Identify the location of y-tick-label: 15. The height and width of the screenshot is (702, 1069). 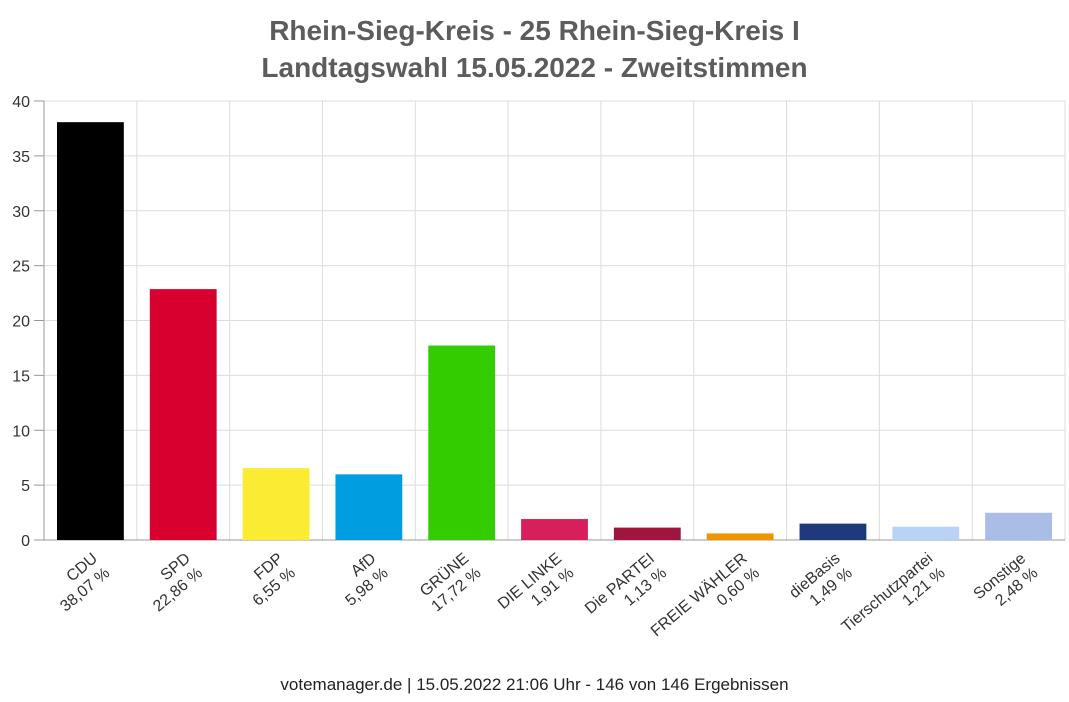
(21, 376).